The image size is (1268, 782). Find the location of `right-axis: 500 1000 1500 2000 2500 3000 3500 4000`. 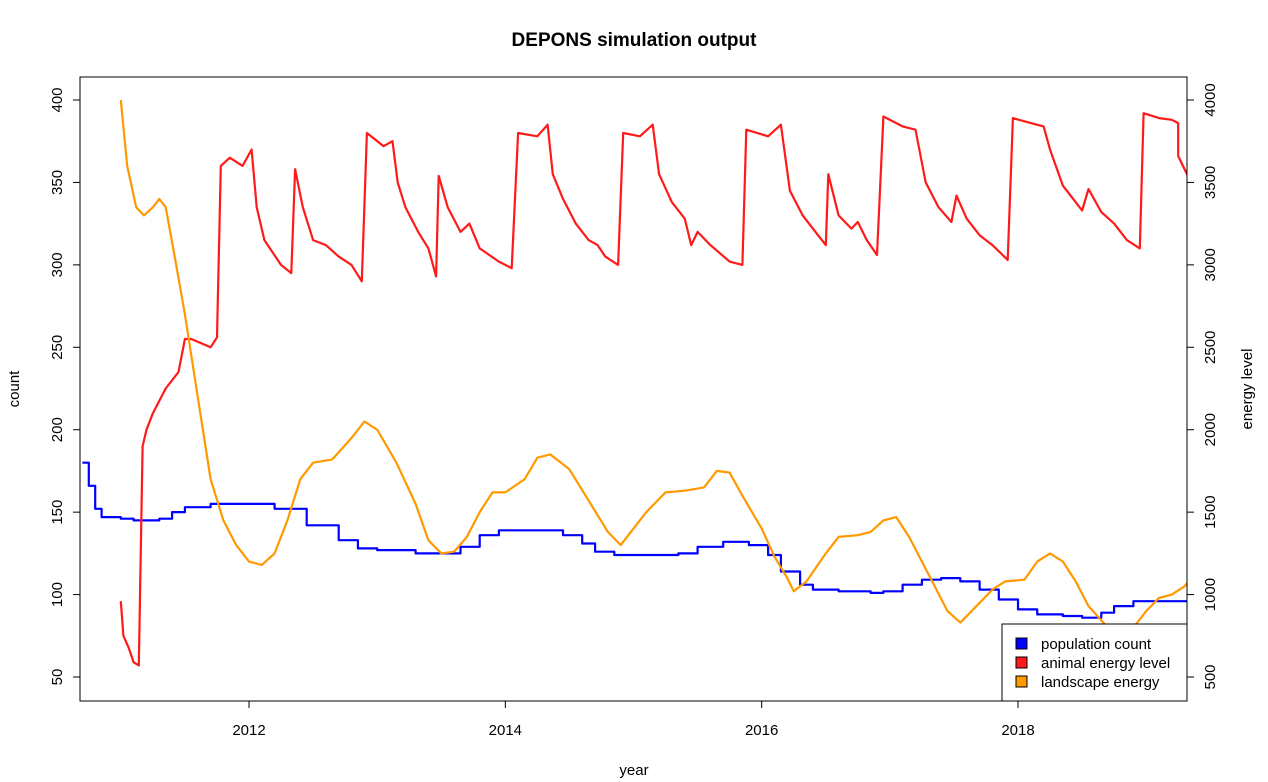

right-axis: 500 1000 1500 2000 2500 3000 3500 4000 is located at coordinates (1202, 386).